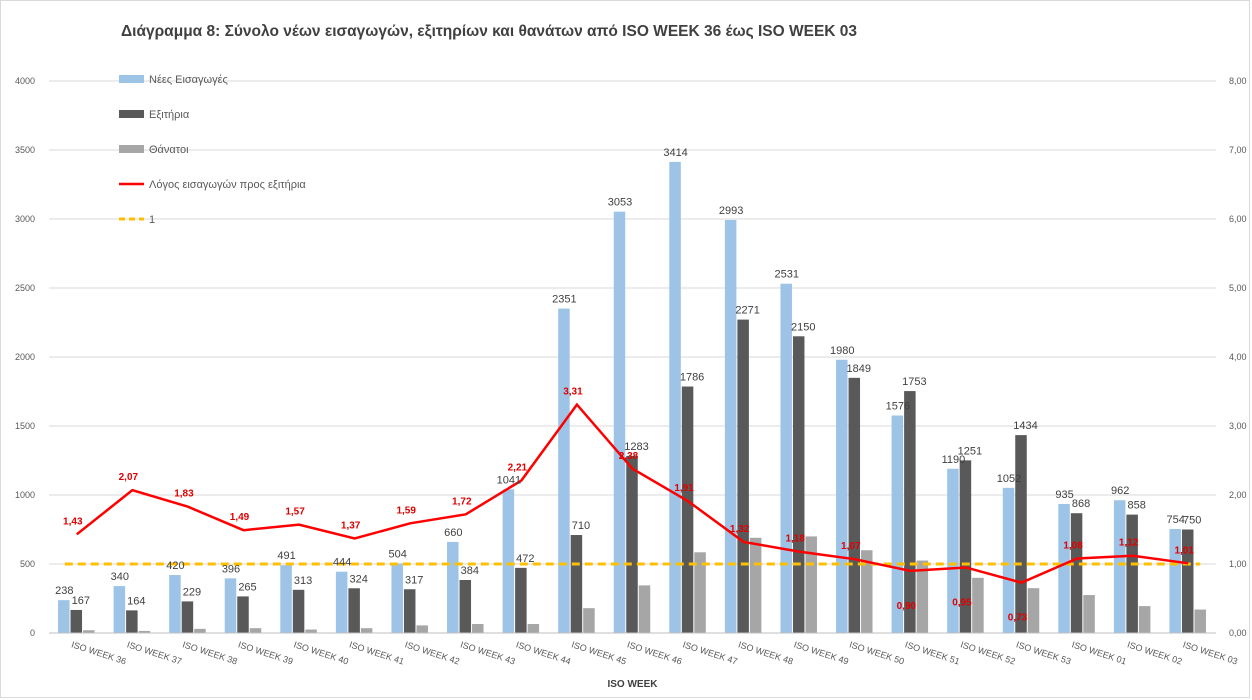 The width and height of the screenshot is (1252, 700). What do you see at coordinates (1129, 543) in the screenshot?
I see `ratio-label: 1,12` at bounding box center [1129, 543].